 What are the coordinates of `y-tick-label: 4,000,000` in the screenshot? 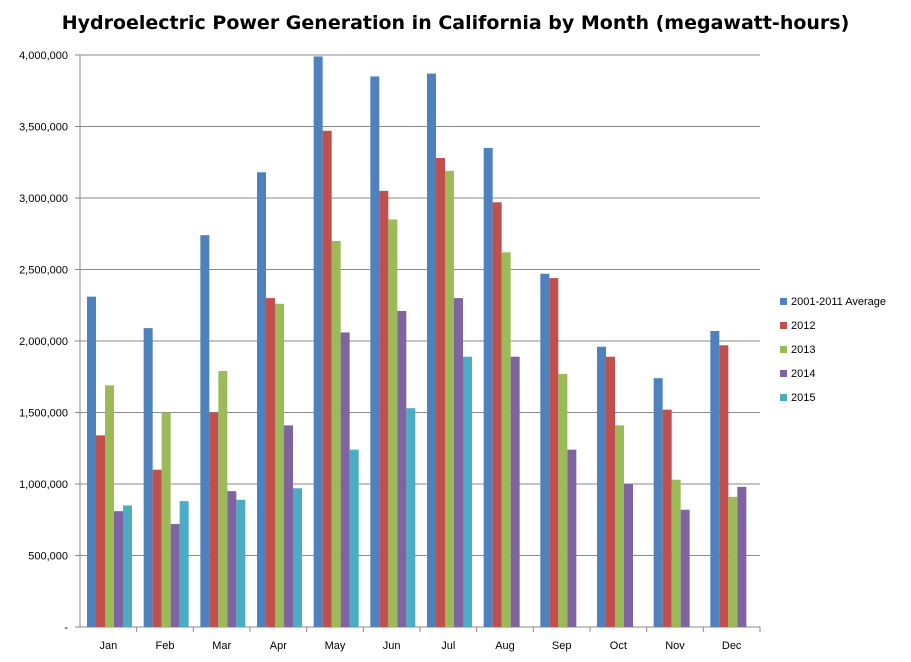 It's located at (43, 56).